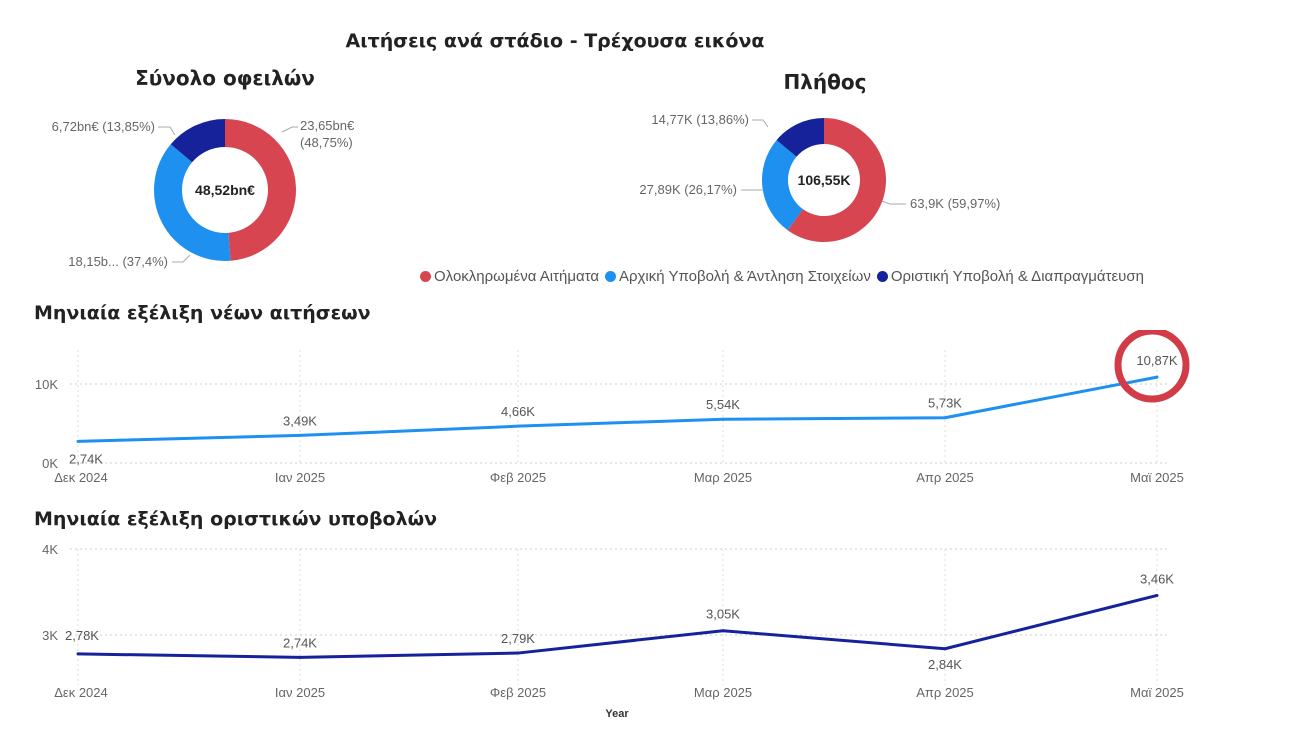 The height and width of the screenshot is (755, 1290). I want to click on legend-item-initial: Αρχική Υποβολή & Άντληση Στοιχείων, so click(738, 276).